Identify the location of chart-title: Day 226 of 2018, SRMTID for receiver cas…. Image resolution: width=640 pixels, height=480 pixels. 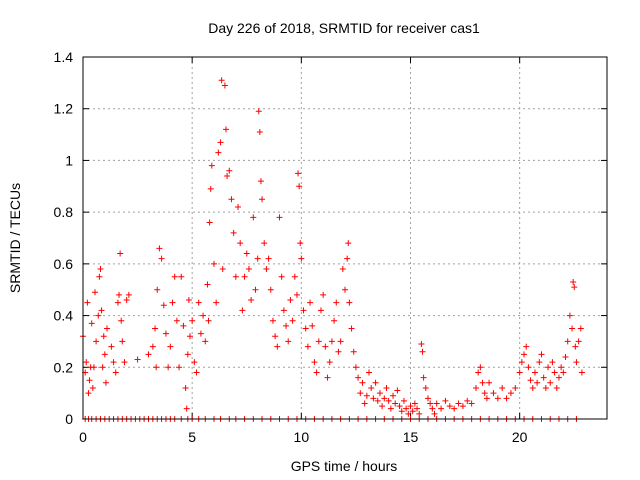
(344, 28).